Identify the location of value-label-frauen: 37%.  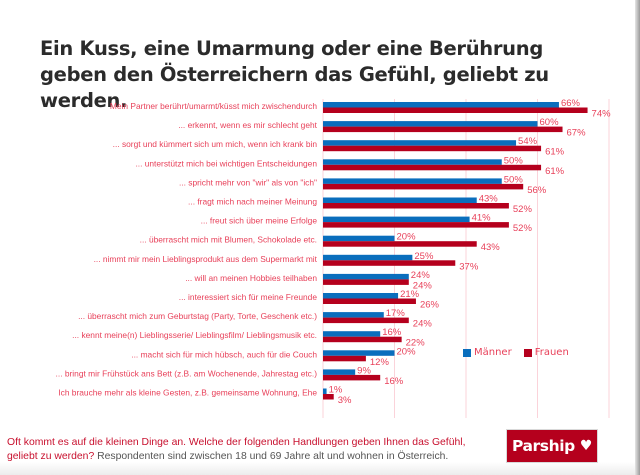
(469, 266).